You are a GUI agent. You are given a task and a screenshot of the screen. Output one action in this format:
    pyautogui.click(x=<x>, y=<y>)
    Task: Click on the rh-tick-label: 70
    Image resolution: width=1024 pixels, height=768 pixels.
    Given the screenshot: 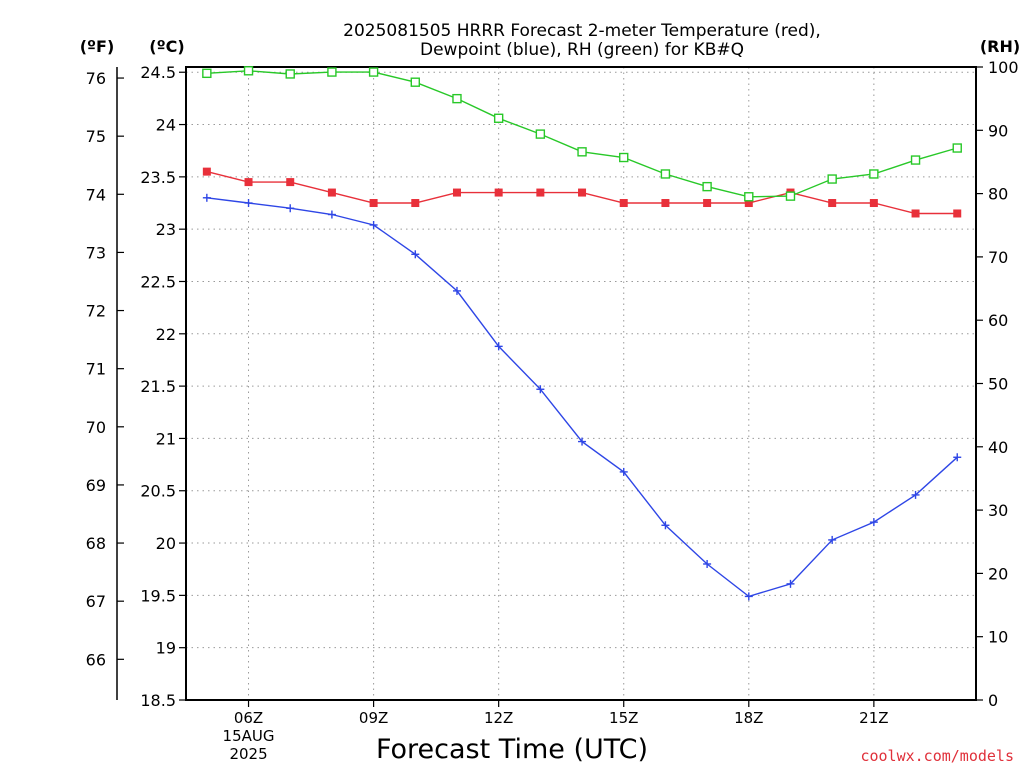 What is the action you would take?
    pyautogui.click(x=998, y=257)
    